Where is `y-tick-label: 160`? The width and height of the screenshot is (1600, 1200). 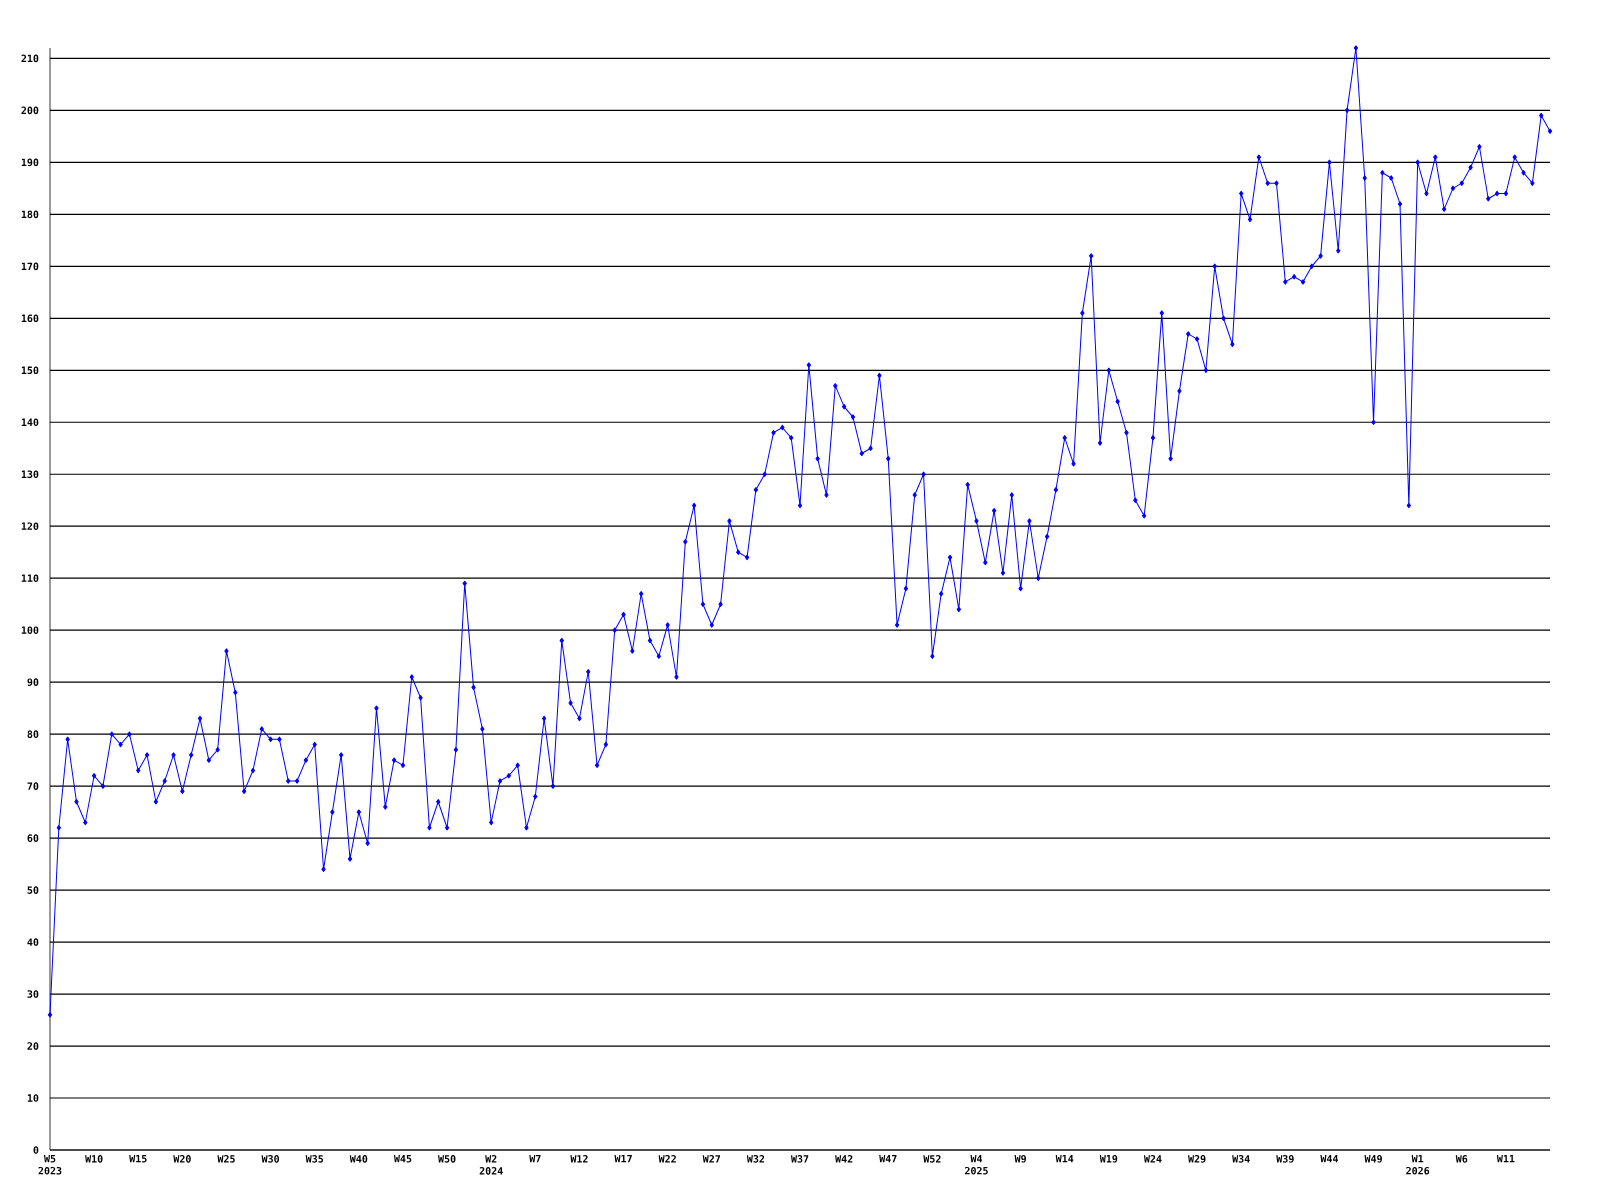
y-tick-label: 160 is located at coordinates (30, 318).